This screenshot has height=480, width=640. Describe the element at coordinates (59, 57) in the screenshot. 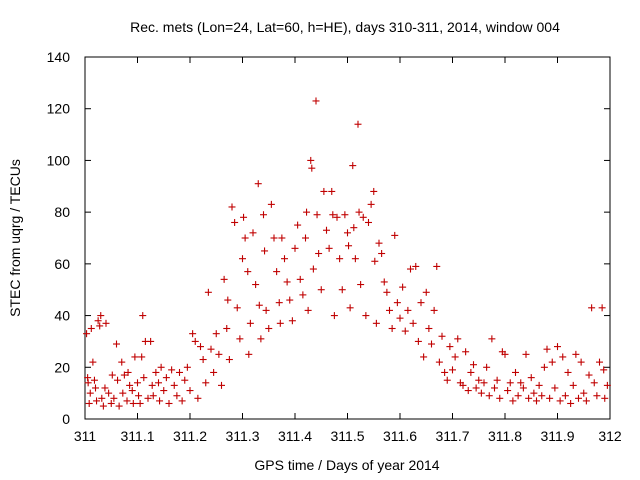

I see `y-tick-label: 140` at that location.